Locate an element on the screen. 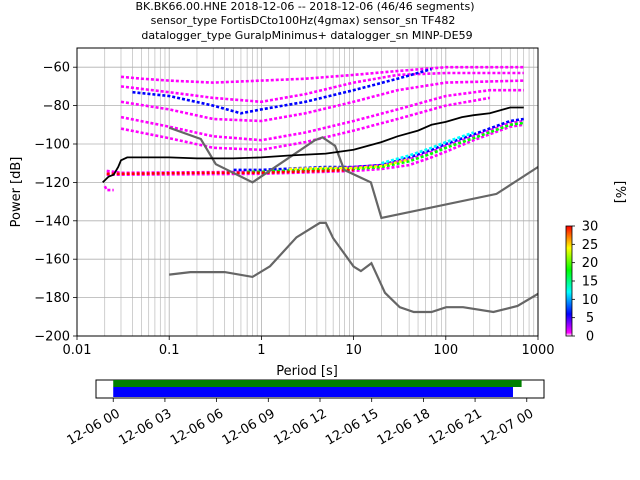  timeline-tick-label: 12-07 00 is located at coordinates (507, 427).